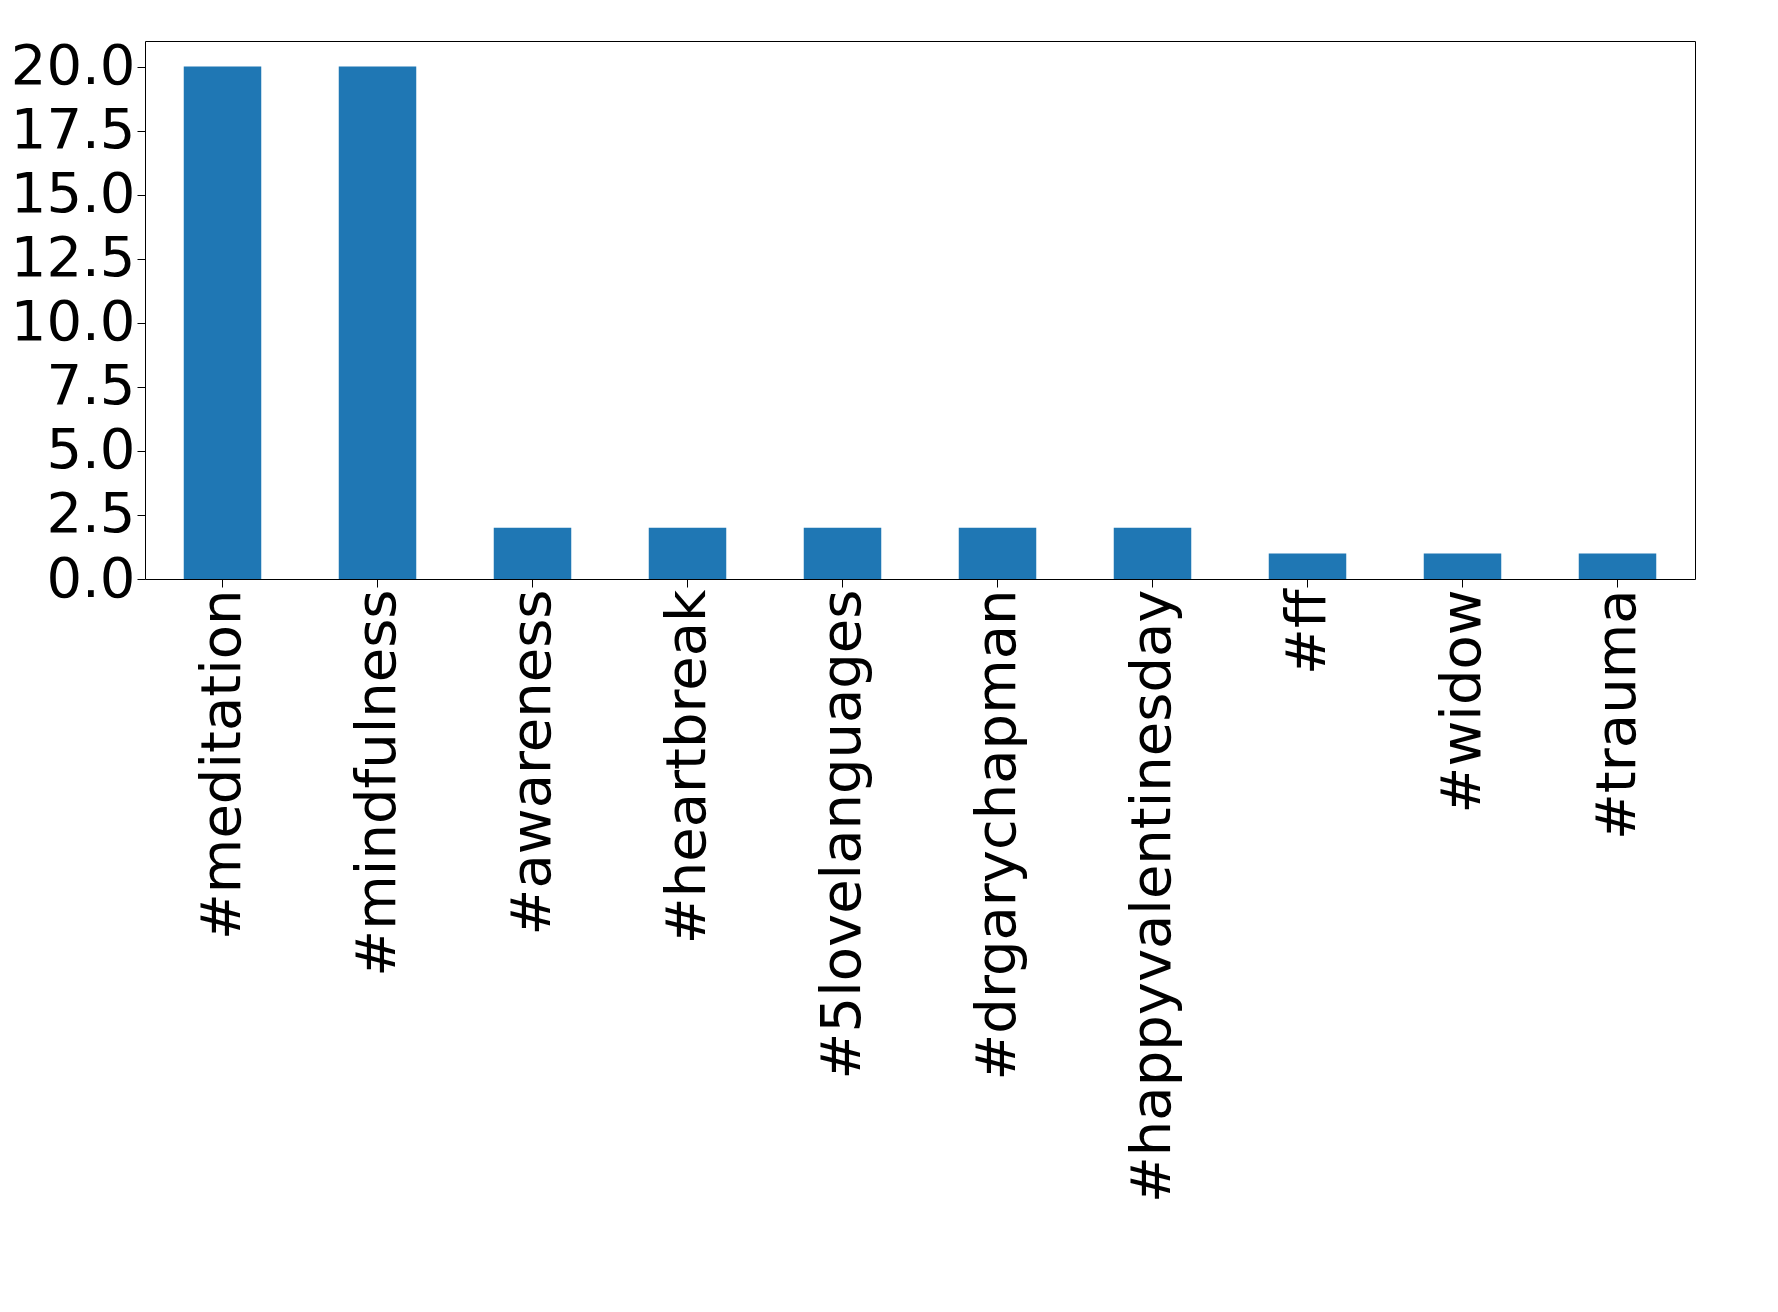 The image size is (1778, 1312). I want to click on y-tick-label: 0.0, so click(91, 577).